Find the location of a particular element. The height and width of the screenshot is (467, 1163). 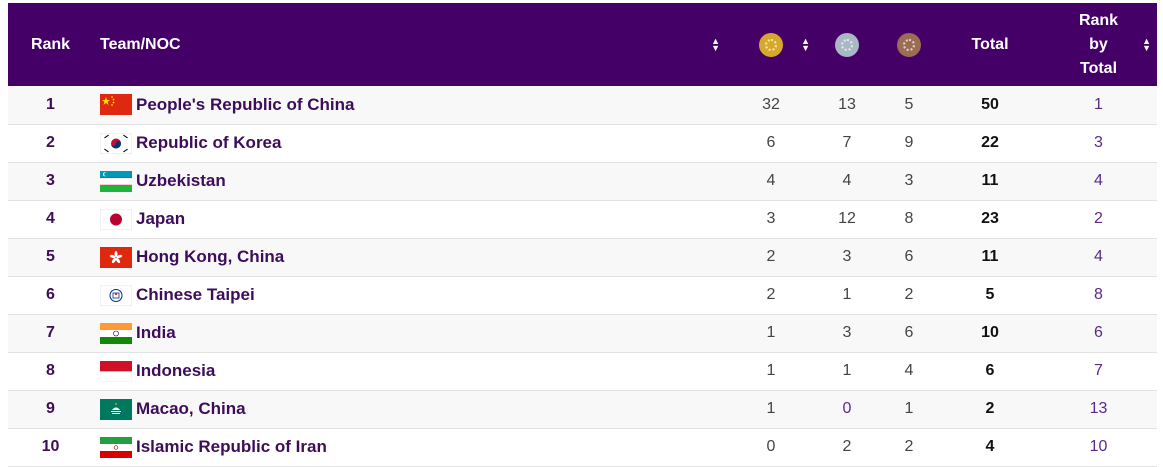

total-count: 50 is located at coordinates (990, 104).